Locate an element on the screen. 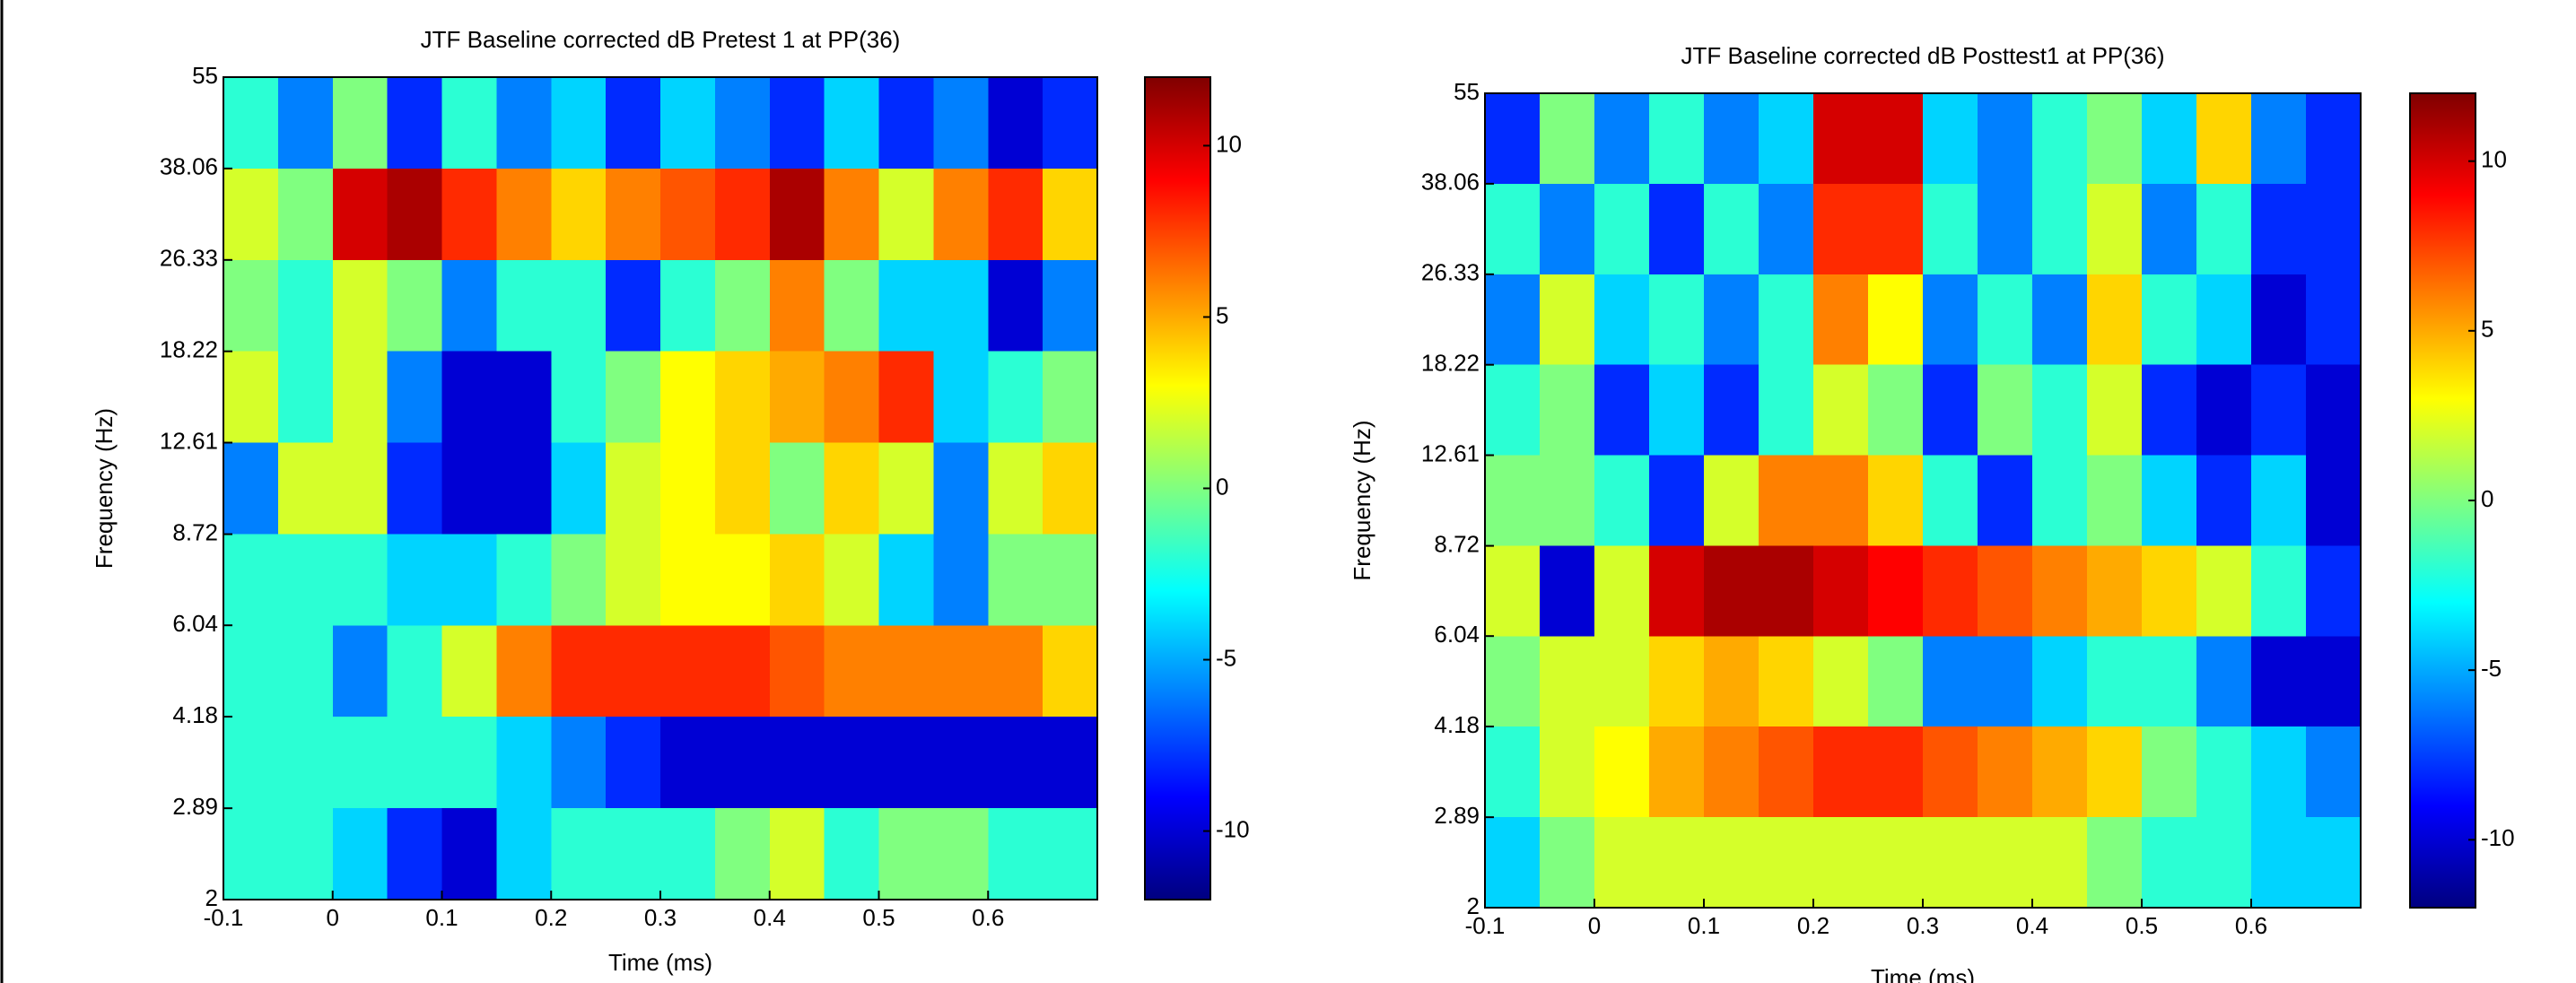 The height and width of the screenshot is (983, 2576). colorbar-tick-label: 10 is located at coordinates (2494, 159).